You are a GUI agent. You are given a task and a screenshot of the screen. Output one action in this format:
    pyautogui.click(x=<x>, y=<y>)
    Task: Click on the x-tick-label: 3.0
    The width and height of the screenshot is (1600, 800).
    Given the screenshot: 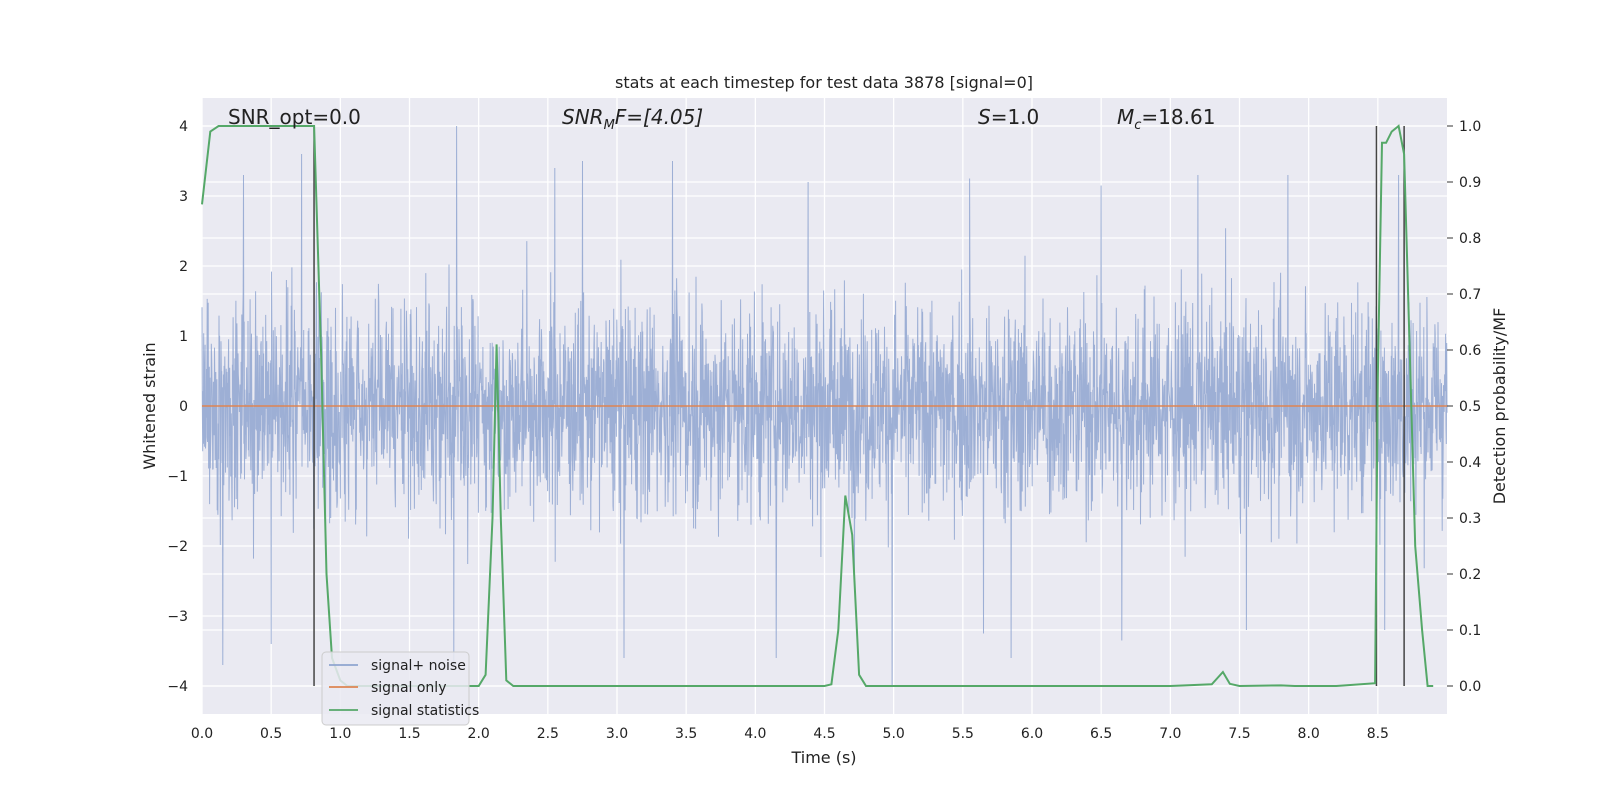 What is the action you would take?
    pyautogui.click(x=617, y=734)
    